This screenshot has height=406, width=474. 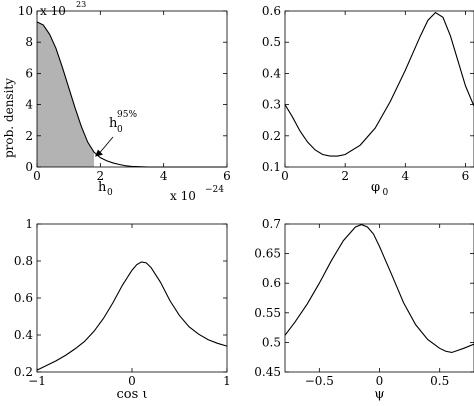 I want to click on y-exponent-value: 23, so click(x=81, y=4).